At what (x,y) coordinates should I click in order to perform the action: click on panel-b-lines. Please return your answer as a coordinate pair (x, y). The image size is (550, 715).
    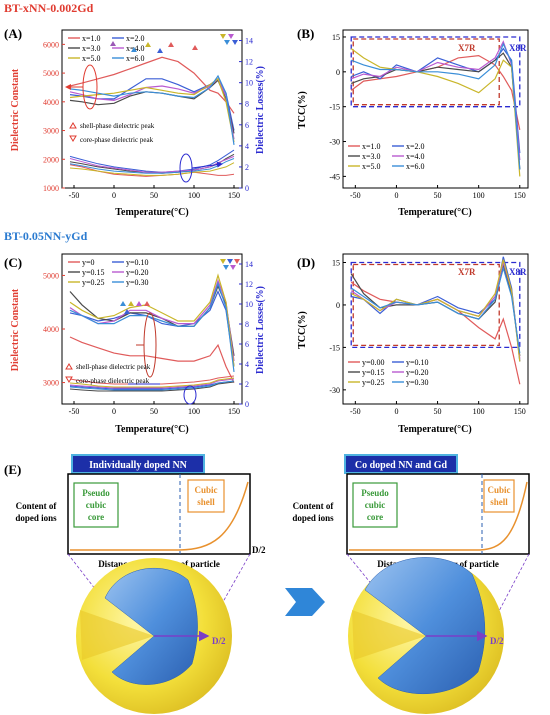
    Looking at the image, I should click on (435, 108).